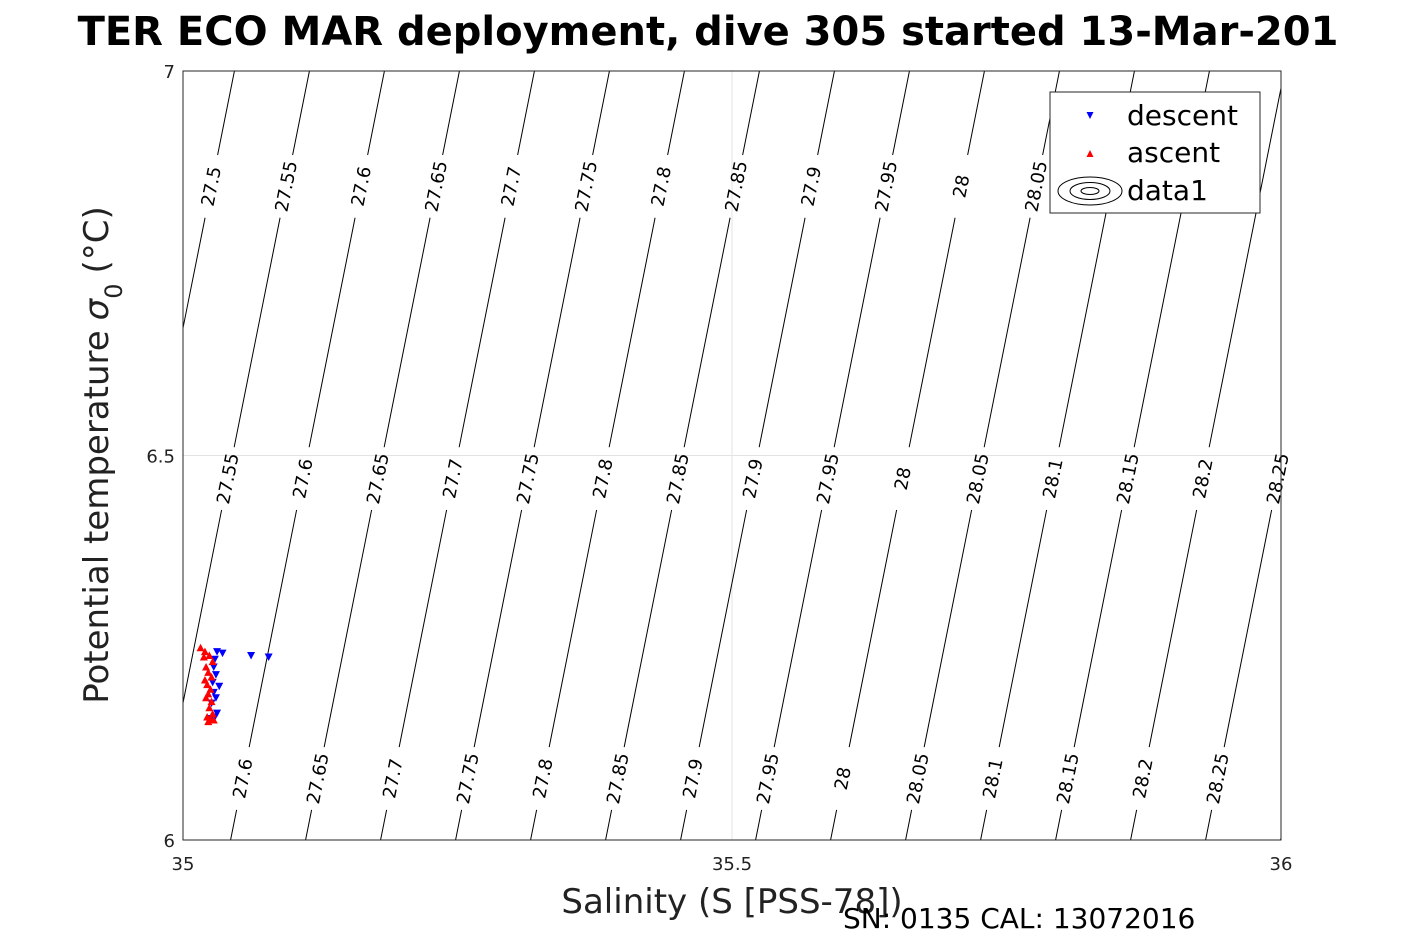  I want to click on y-tick-label: 7, so click(169, 72).